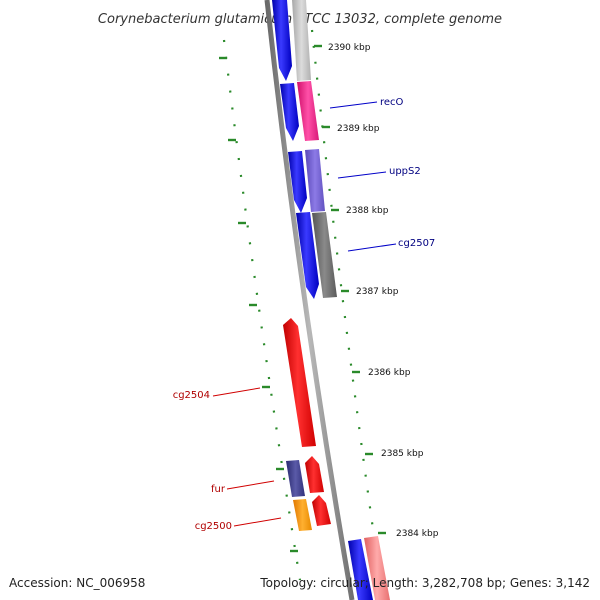  I want to click on scale-label: 2390 kbp, so click(349, 48).